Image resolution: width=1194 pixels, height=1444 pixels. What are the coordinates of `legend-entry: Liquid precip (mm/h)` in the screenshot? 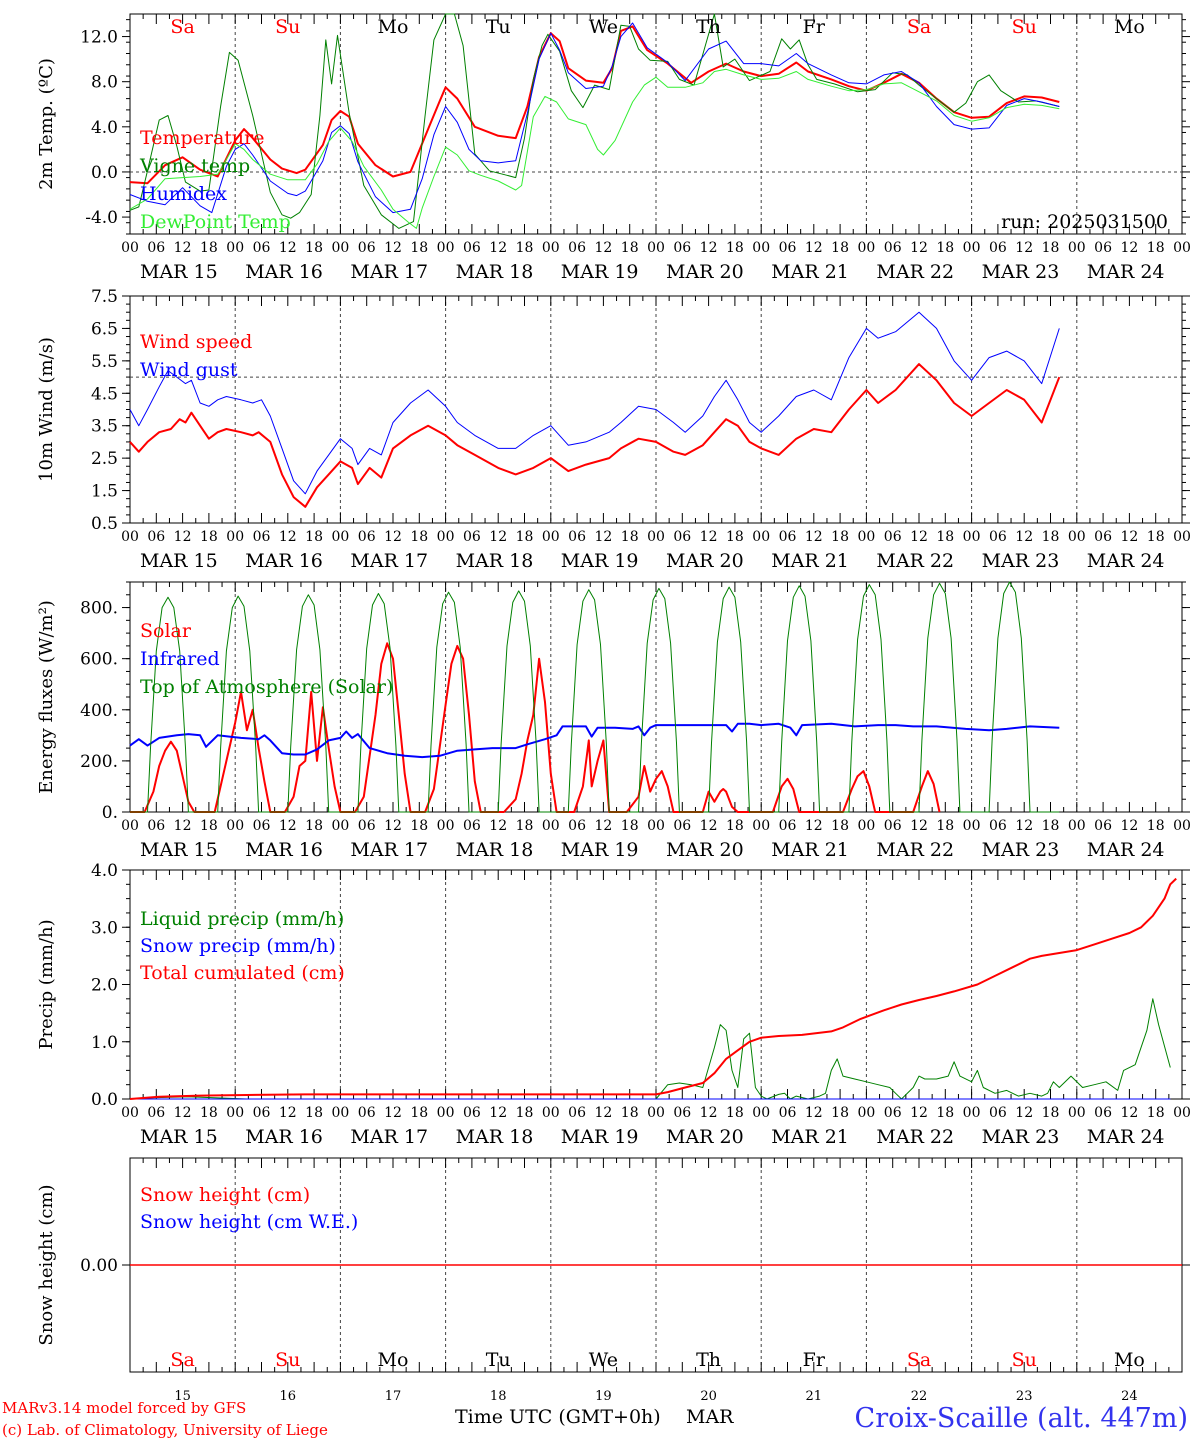 It's located at (242, 919).